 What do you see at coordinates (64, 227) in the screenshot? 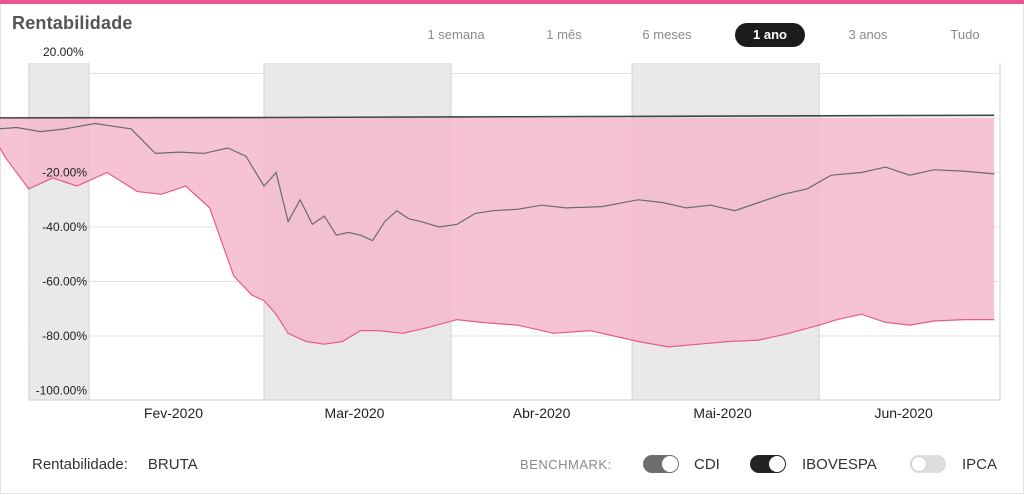
I see `y-tick-label: -40.00%` at bounding box center [64, 227].